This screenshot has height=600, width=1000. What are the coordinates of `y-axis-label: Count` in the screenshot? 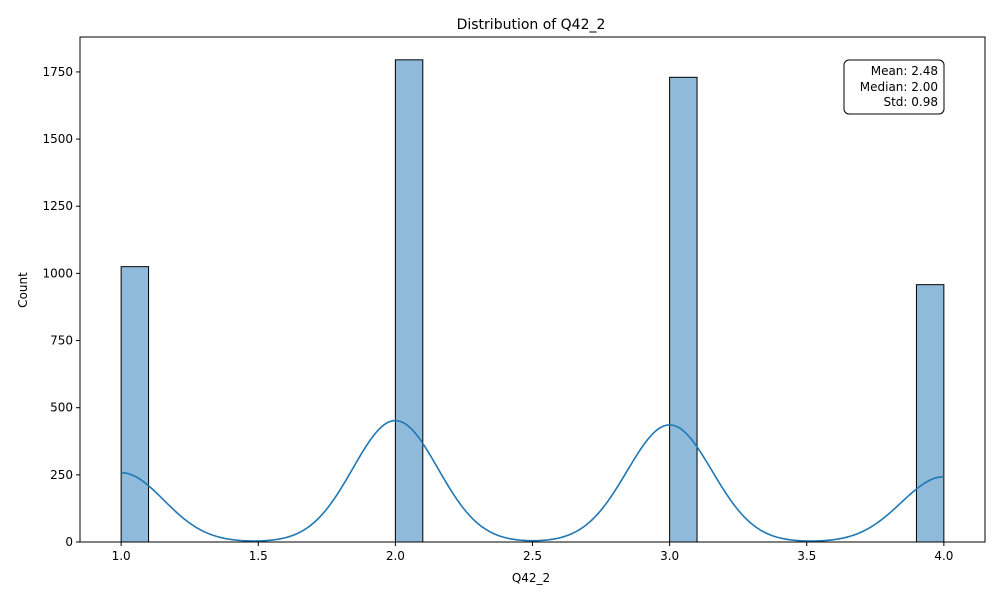 It's located at (23, 290).